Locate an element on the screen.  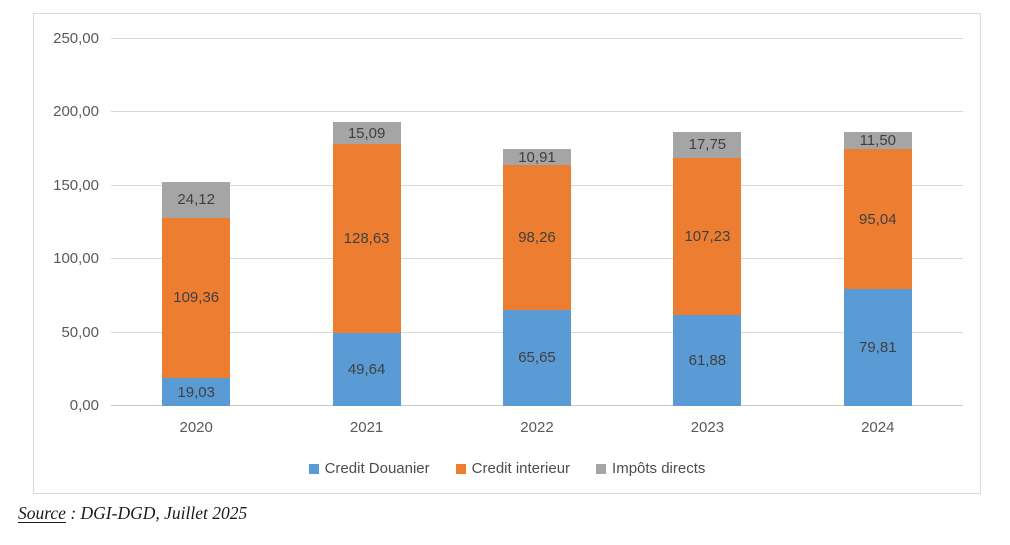
bar-segment: 49,64 is located at coordinates (366, 369).